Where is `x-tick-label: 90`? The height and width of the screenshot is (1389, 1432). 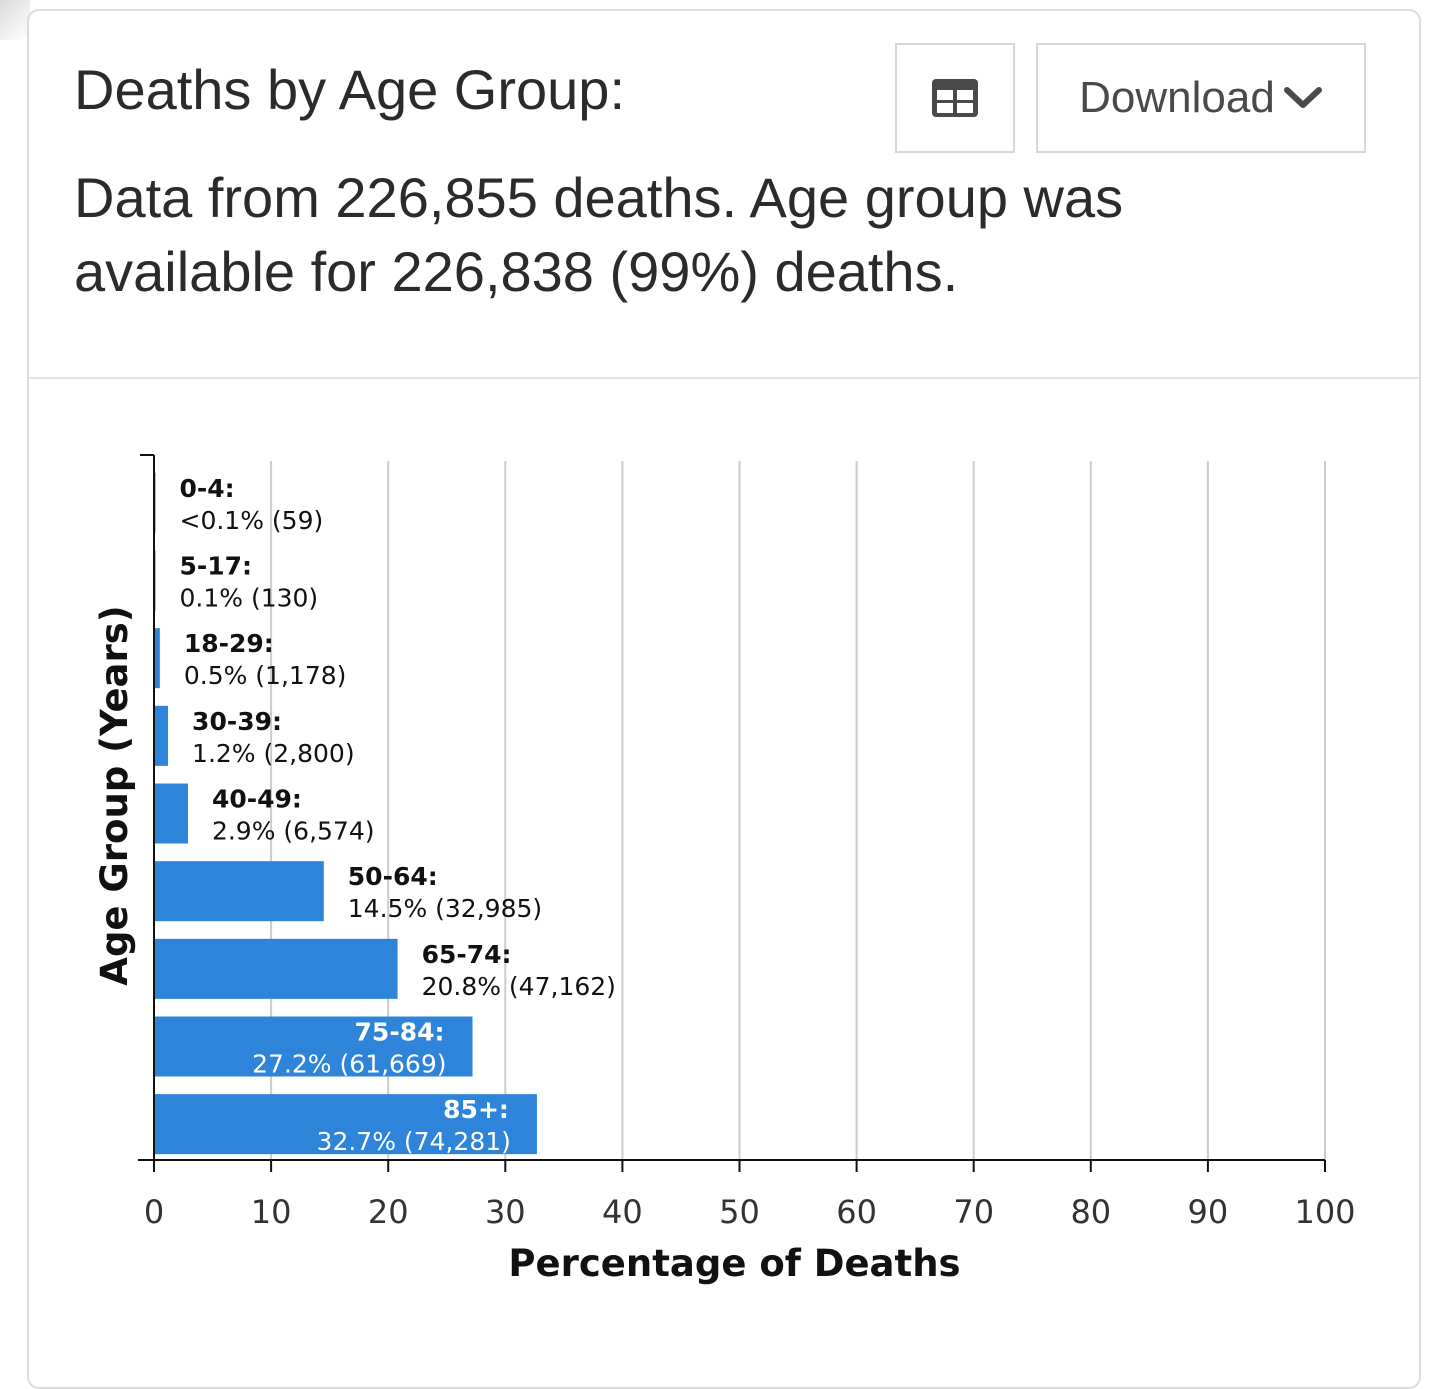 x-tick-label: 90 is located at coordinates (1208, 1212).